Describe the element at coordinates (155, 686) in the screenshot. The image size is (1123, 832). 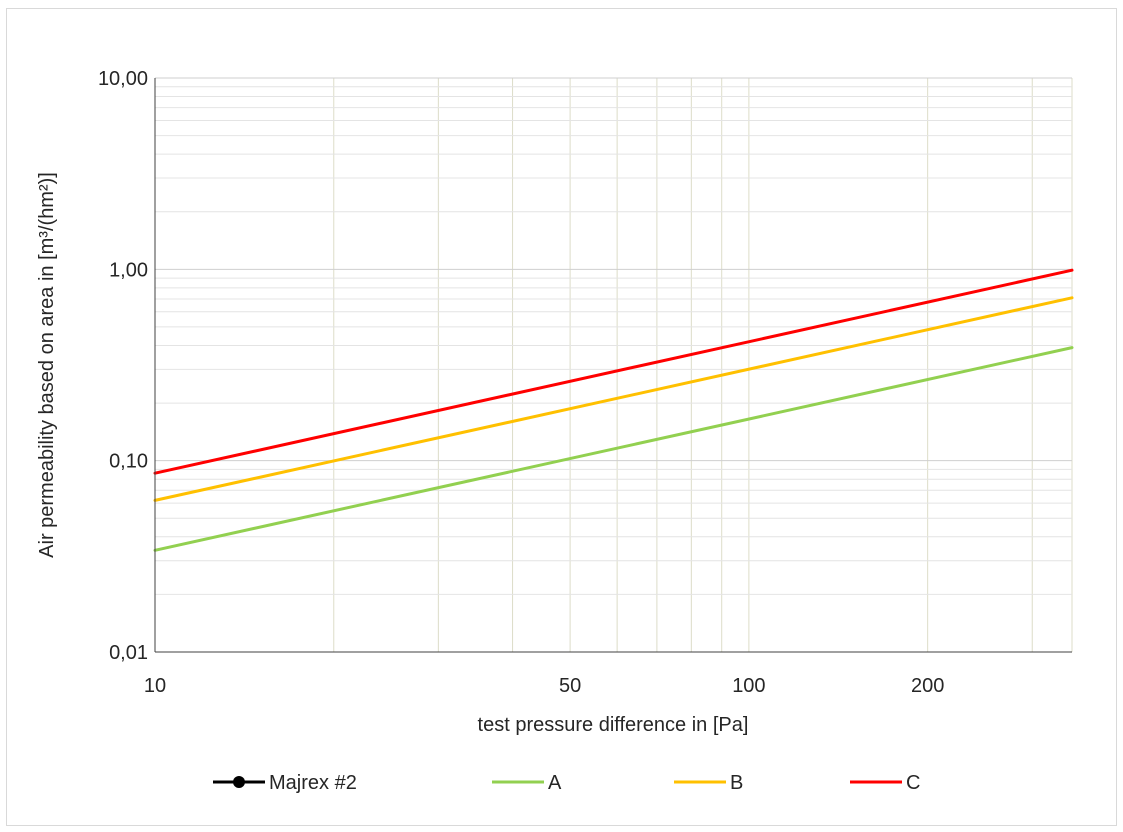
I see `x-tick-label: 10` at that location.